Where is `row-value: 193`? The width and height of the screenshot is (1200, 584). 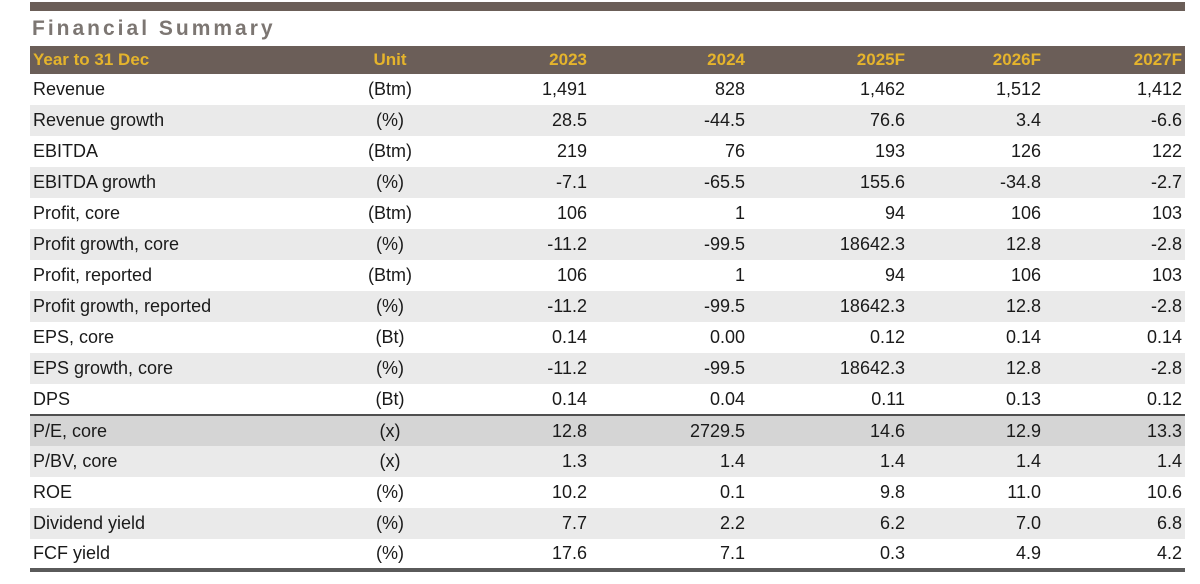
row-value: 193 is located at coordinates (889, 151).